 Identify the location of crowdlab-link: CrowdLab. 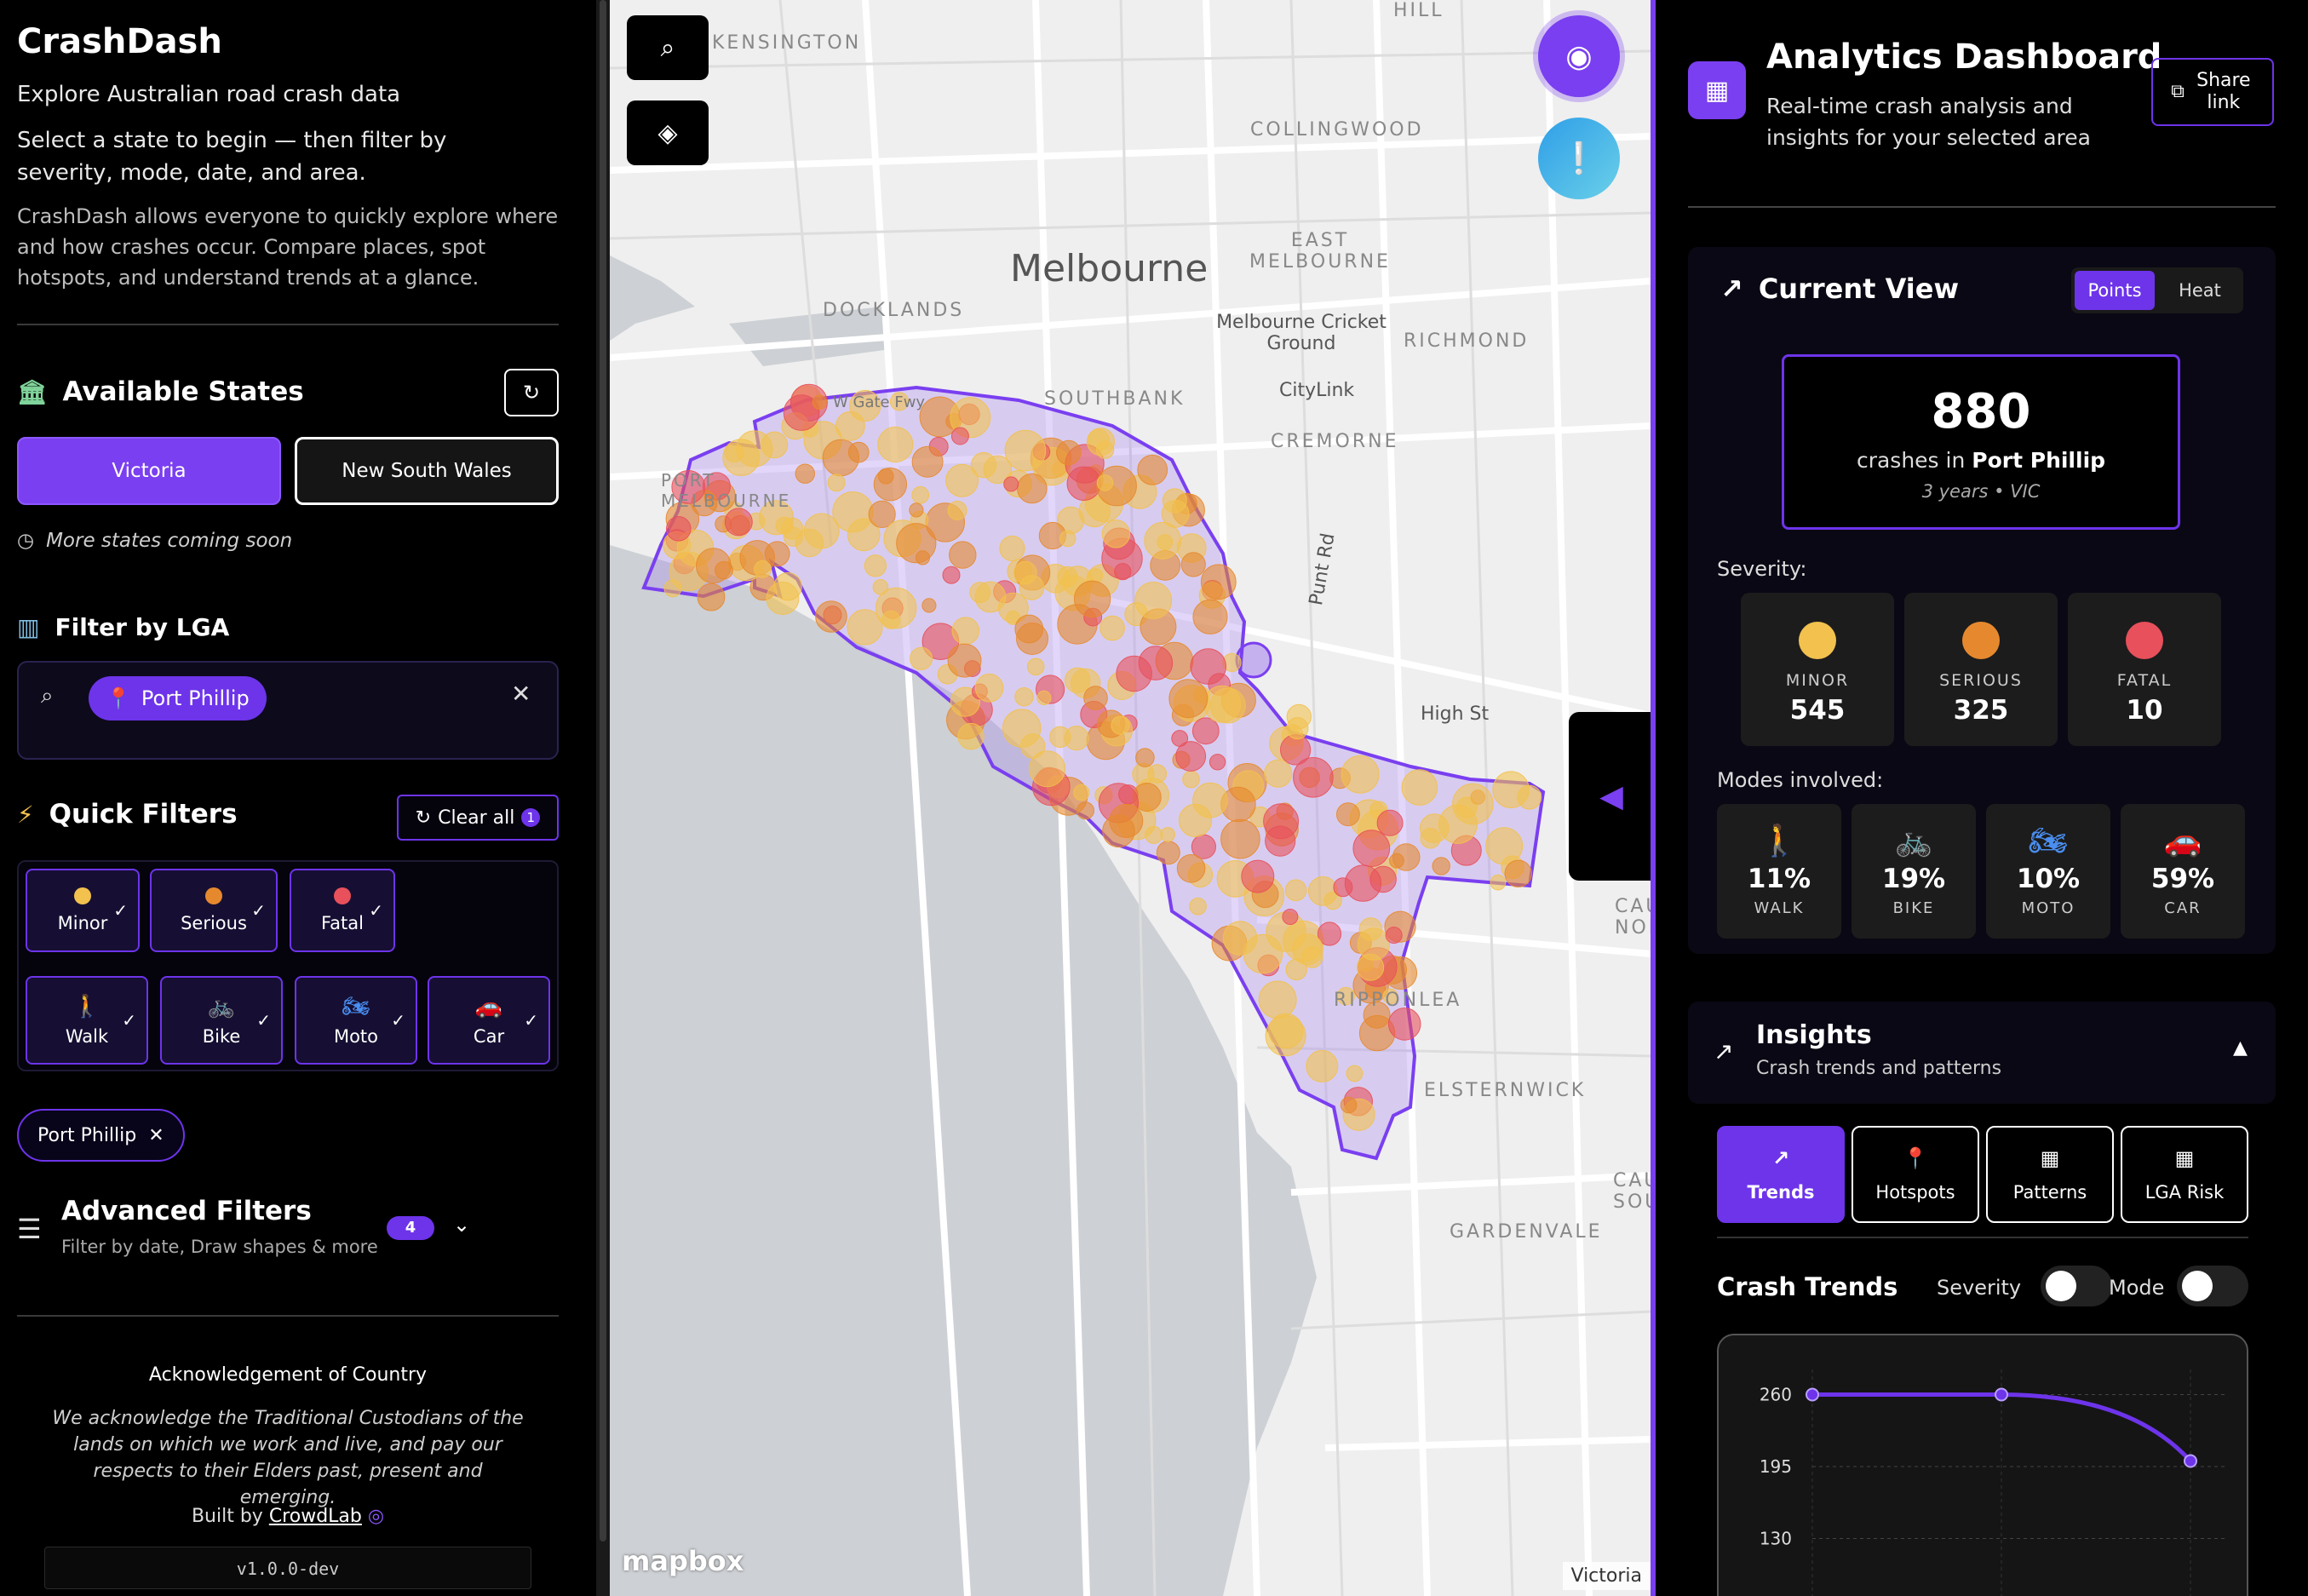
(315, 1516).